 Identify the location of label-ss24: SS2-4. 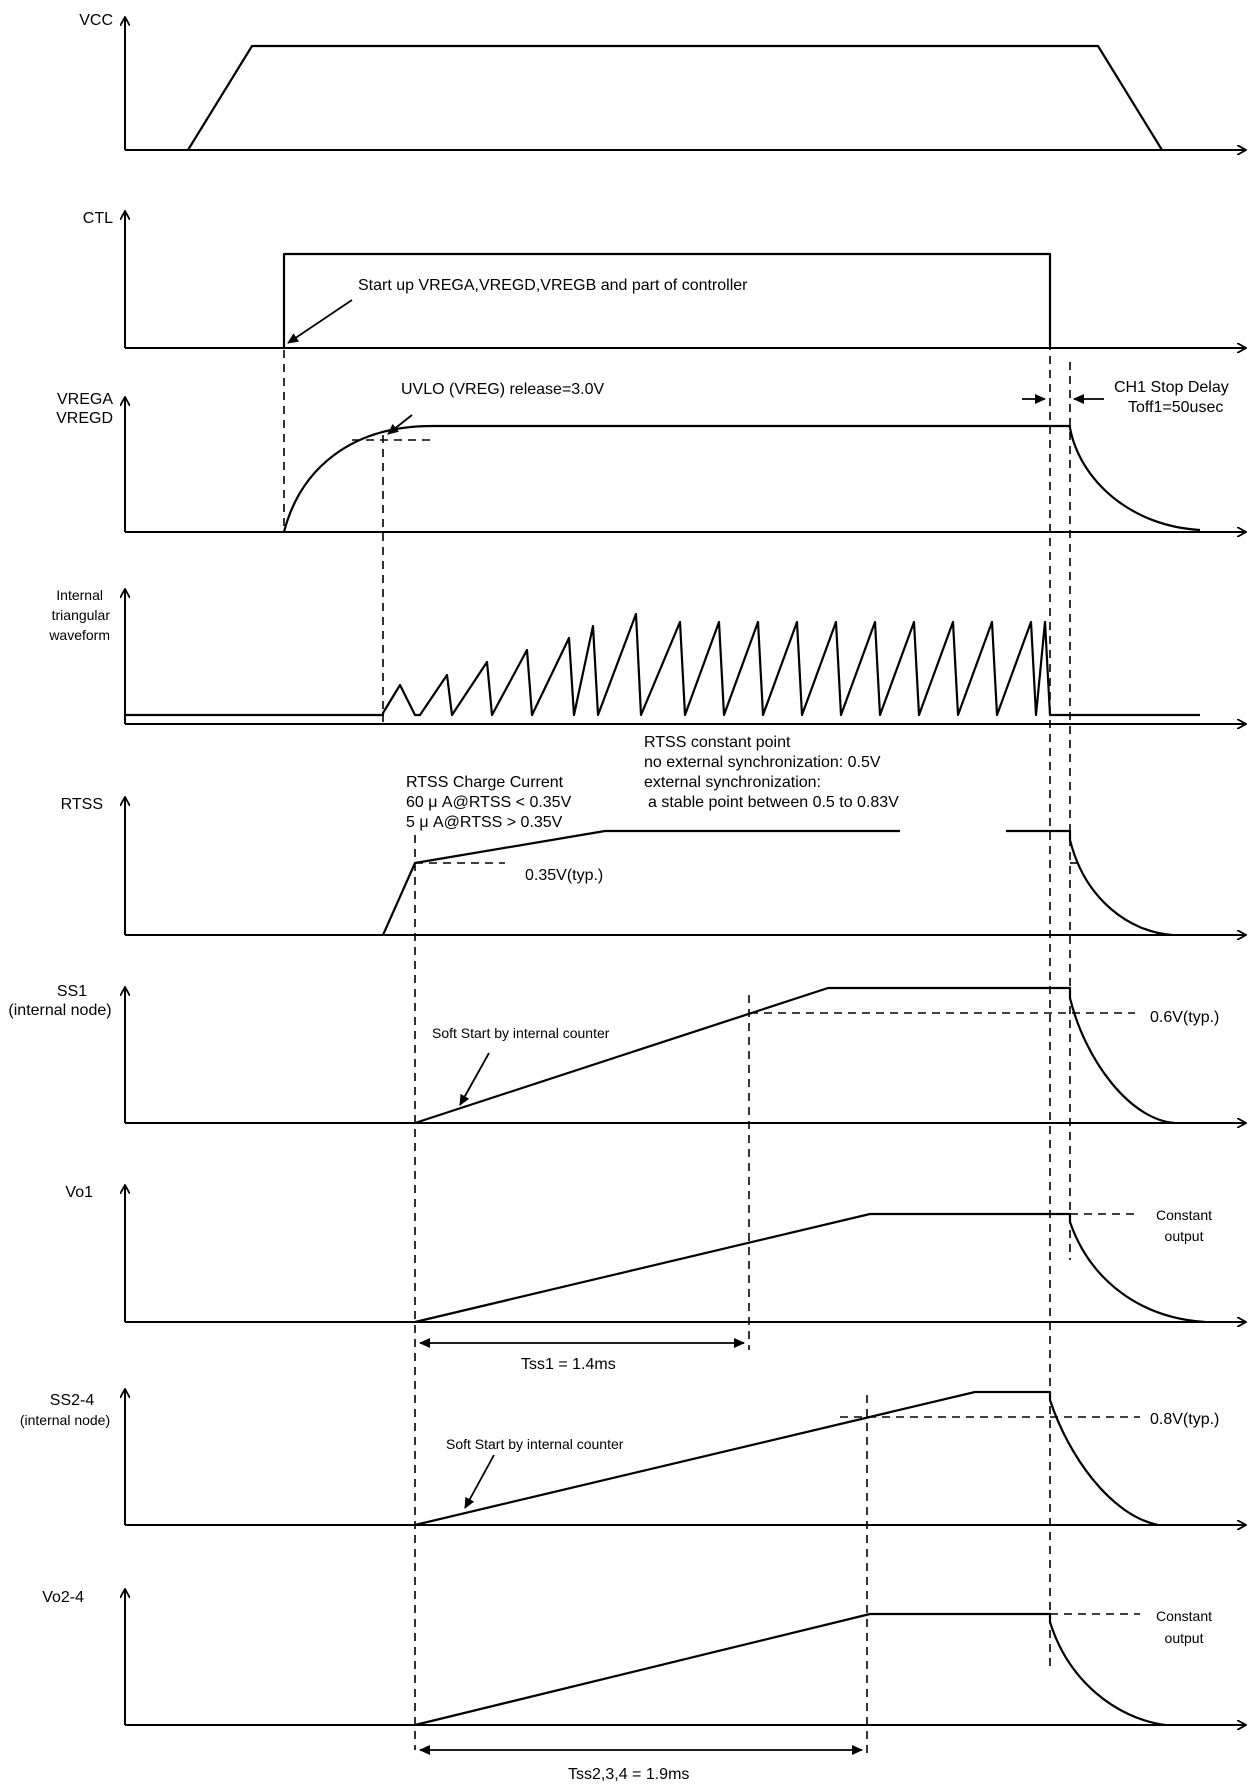
(72, 1400).